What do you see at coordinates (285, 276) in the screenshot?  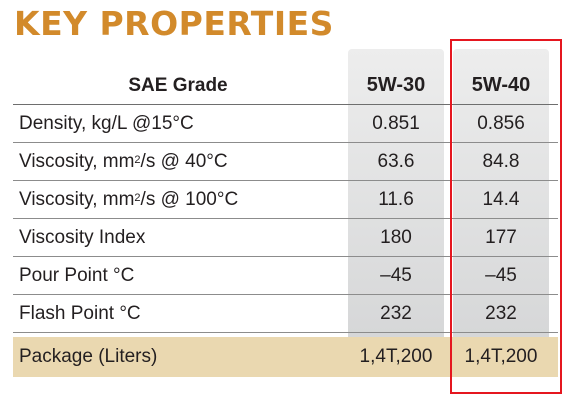 I see `table-row-pour-point: Pour Point °C –45 –45` at bounding box center [285, 276].